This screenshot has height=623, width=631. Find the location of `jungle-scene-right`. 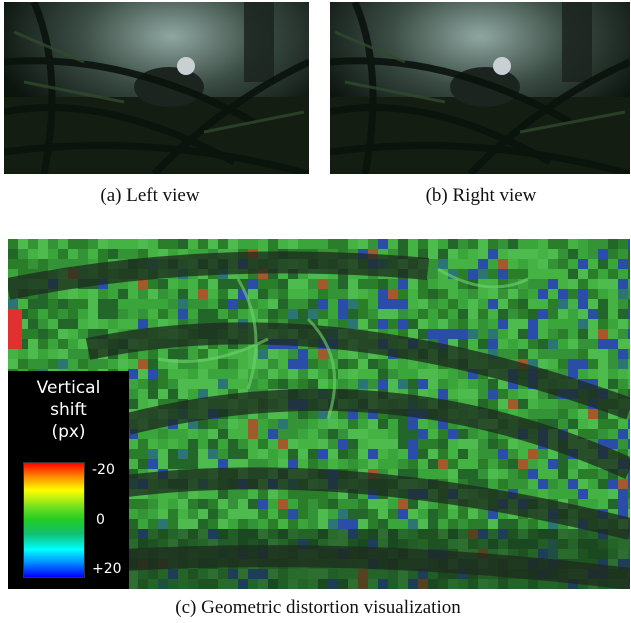

jungle-scene-right is located at coordinates (480, 88).